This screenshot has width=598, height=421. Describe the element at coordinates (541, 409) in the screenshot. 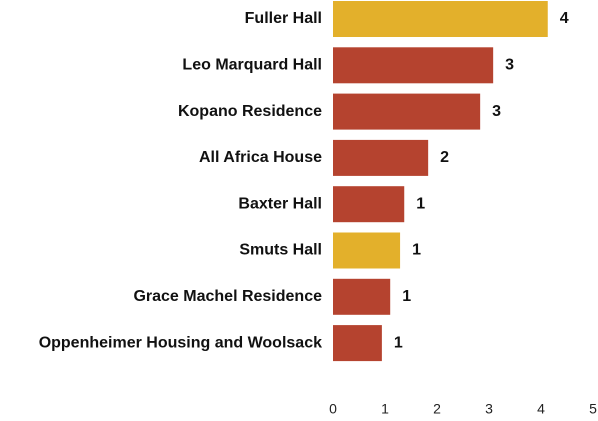

I see `x-tick-label: 4` at that location.